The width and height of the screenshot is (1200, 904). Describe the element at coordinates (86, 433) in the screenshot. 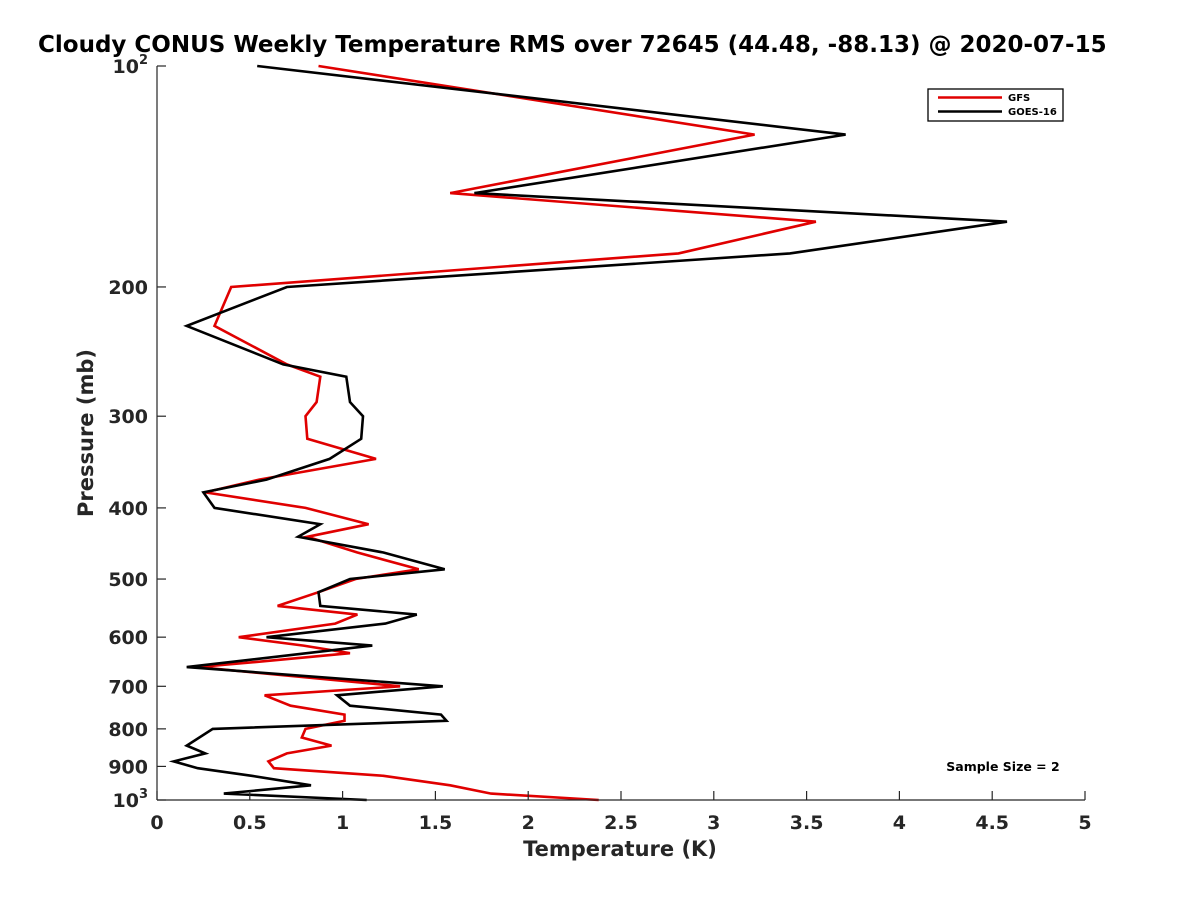

I see `y-axis-label: Pressure (mb)` at that location.